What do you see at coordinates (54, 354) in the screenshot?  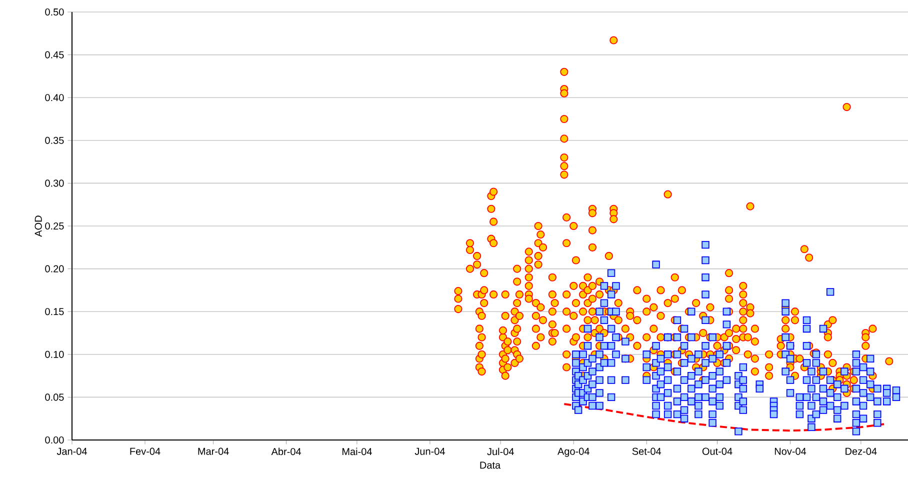 I see `y-tick-label: 0.10` at bounding box center [54, 354].